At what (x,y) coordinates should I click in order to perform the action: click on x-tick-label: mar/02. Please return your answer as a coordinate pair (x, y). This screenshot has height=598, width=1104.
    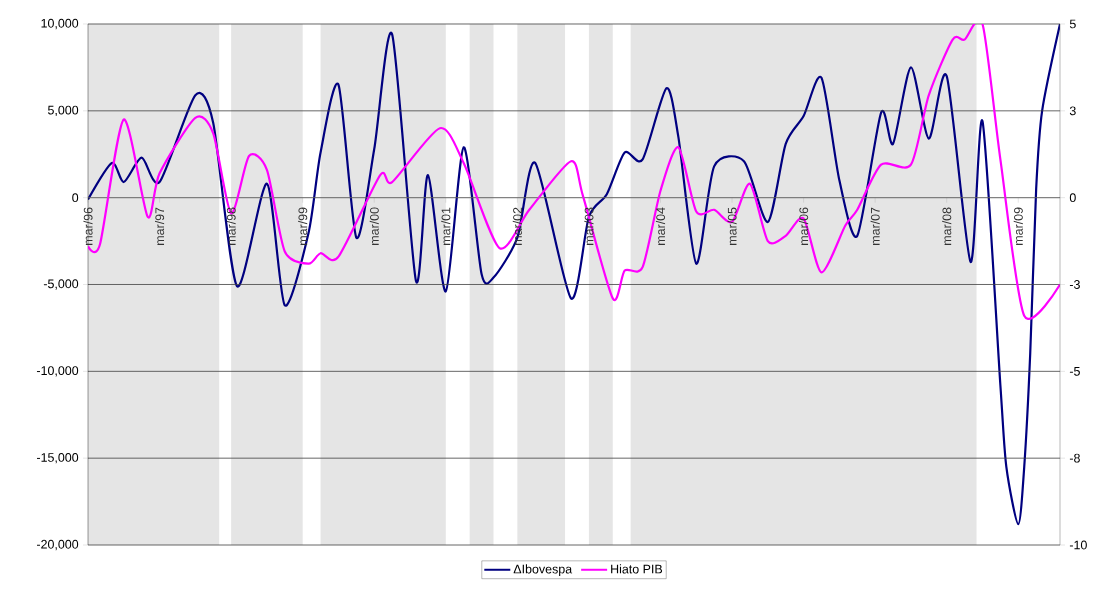
    Looking at the image, I should click on (517, 226).